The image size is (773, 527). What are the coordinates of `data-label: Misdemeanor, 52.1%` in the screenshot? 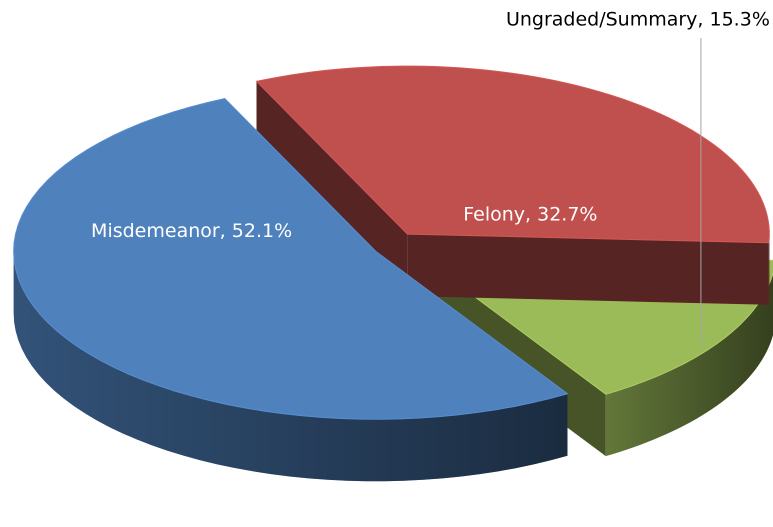 It's located at (191, 231).